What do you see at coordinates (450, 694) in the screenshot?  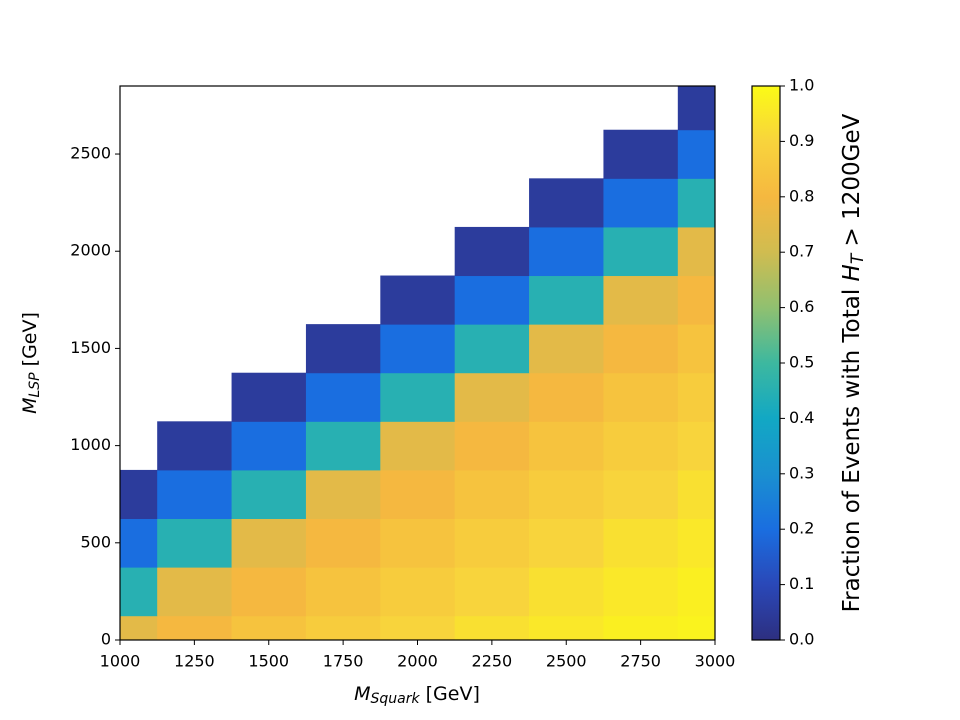 I see `x-label-rest: [GeV]` at bounding box center [450, 694].